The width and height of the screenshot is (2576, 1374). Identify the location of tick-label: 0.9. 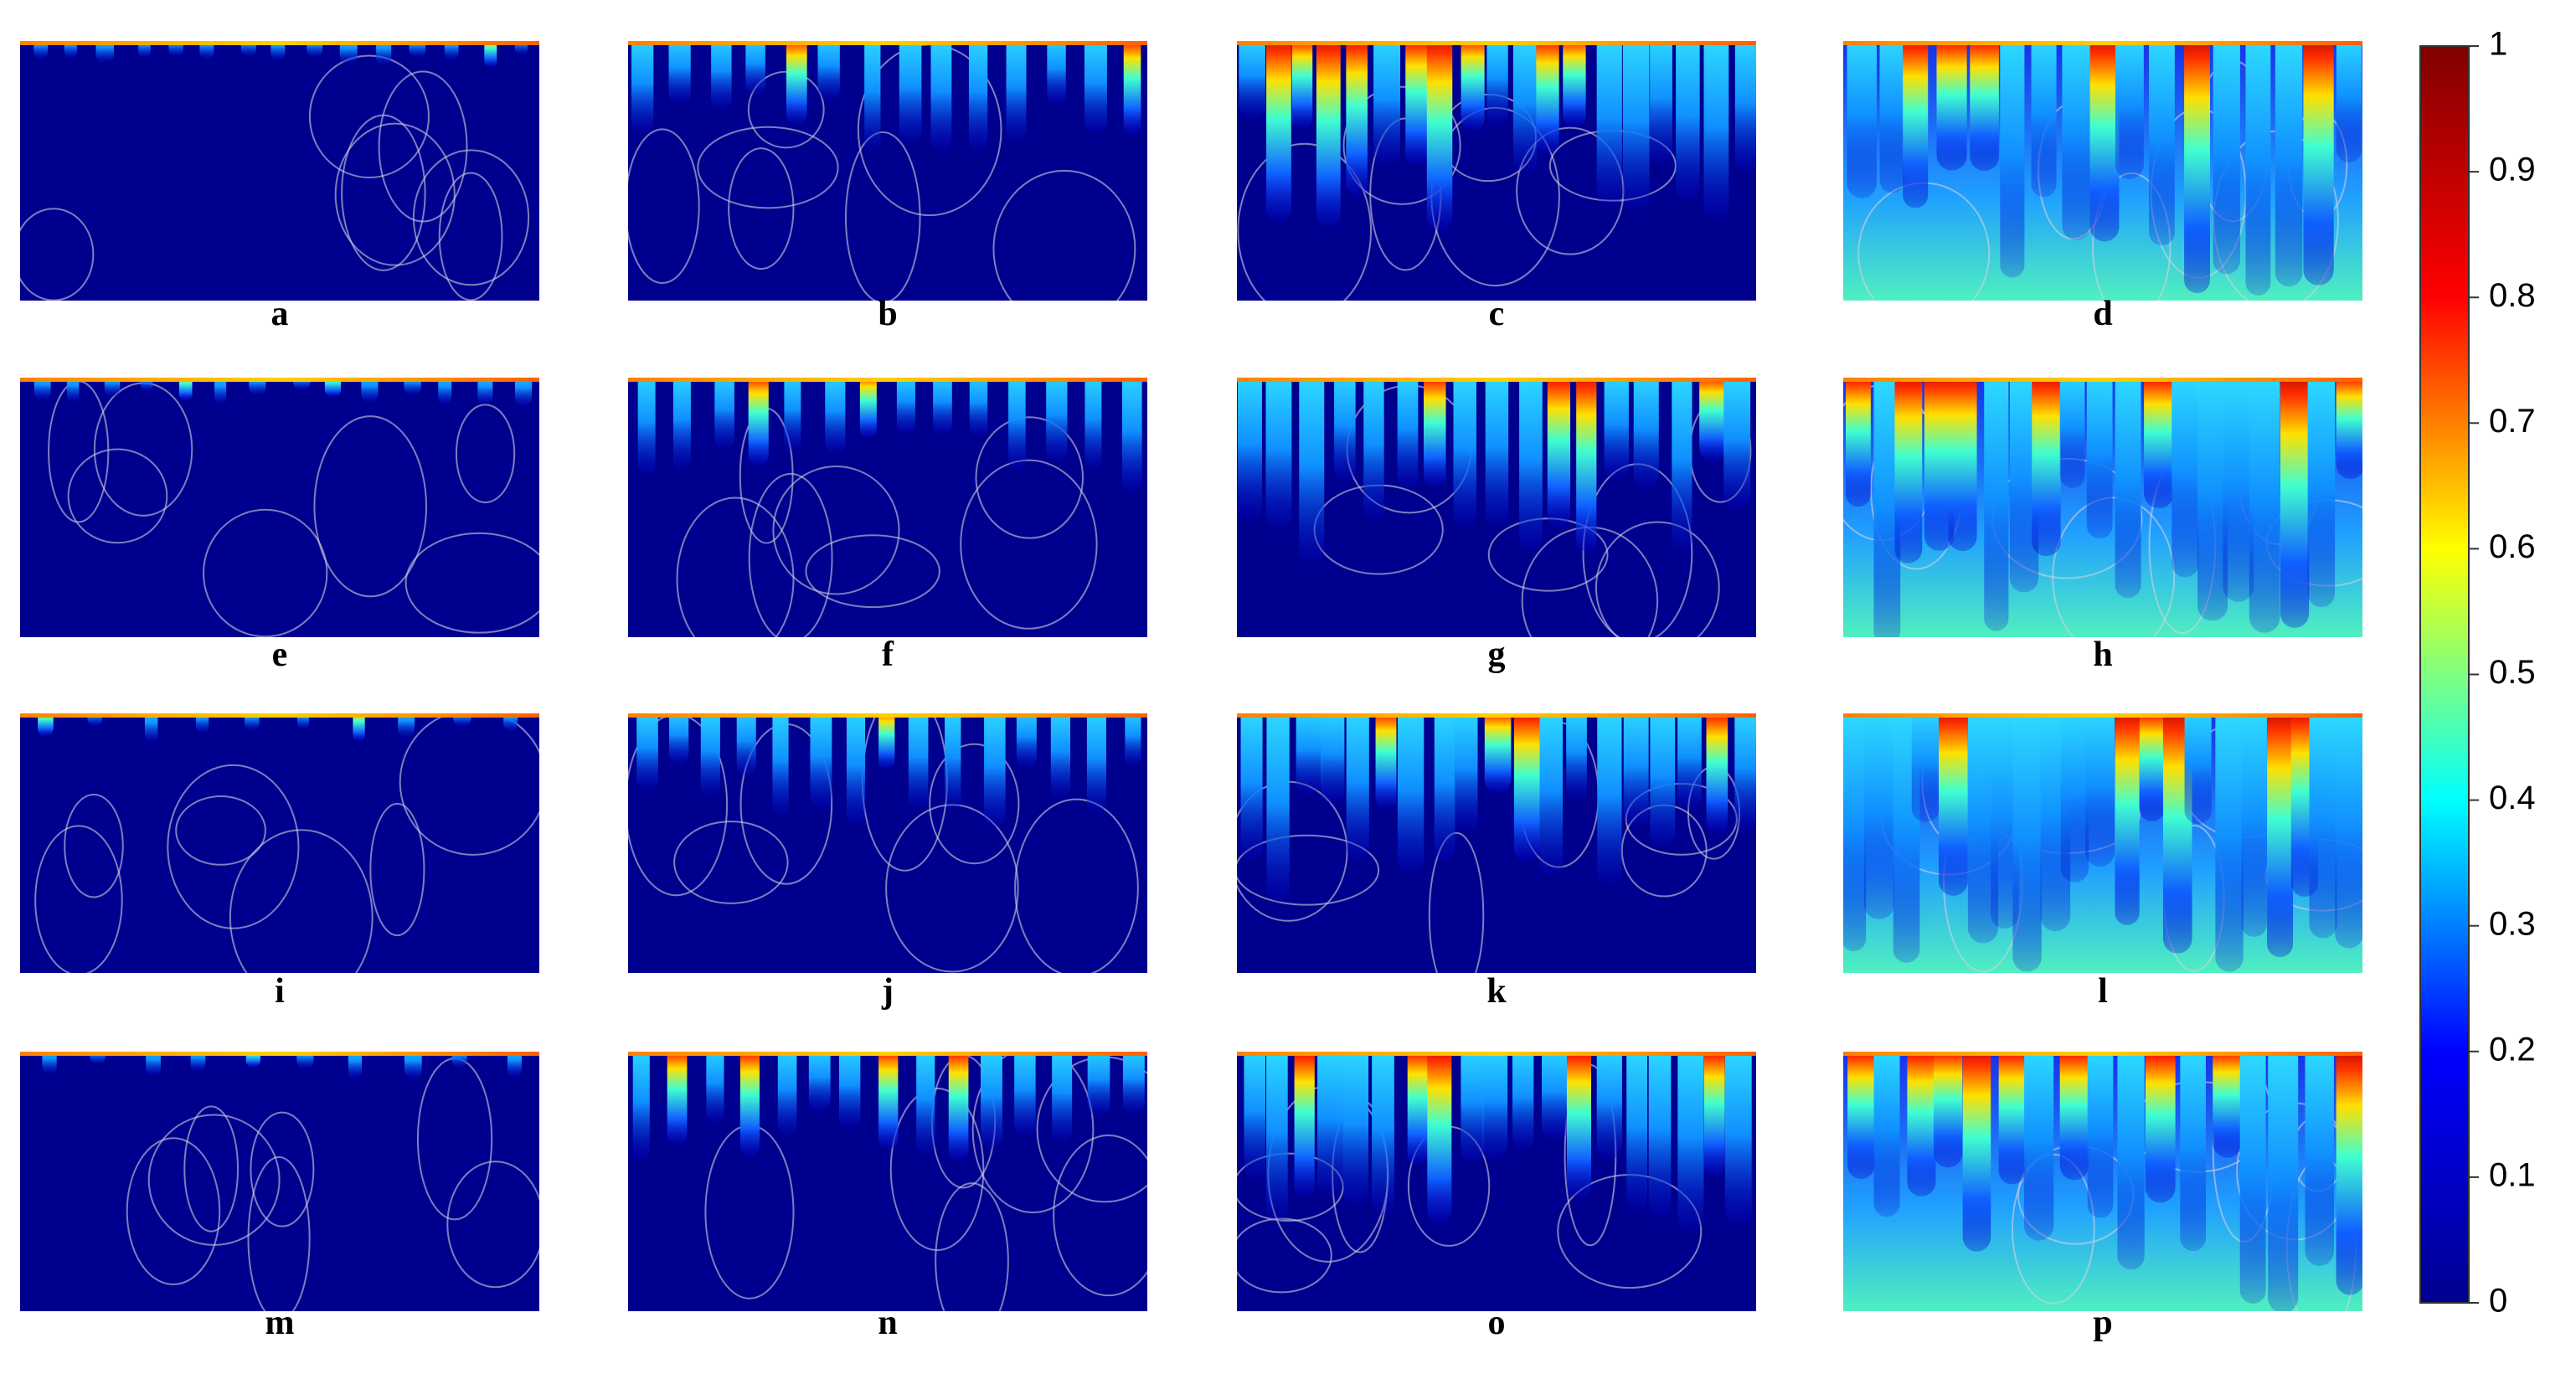
(2512, 170).